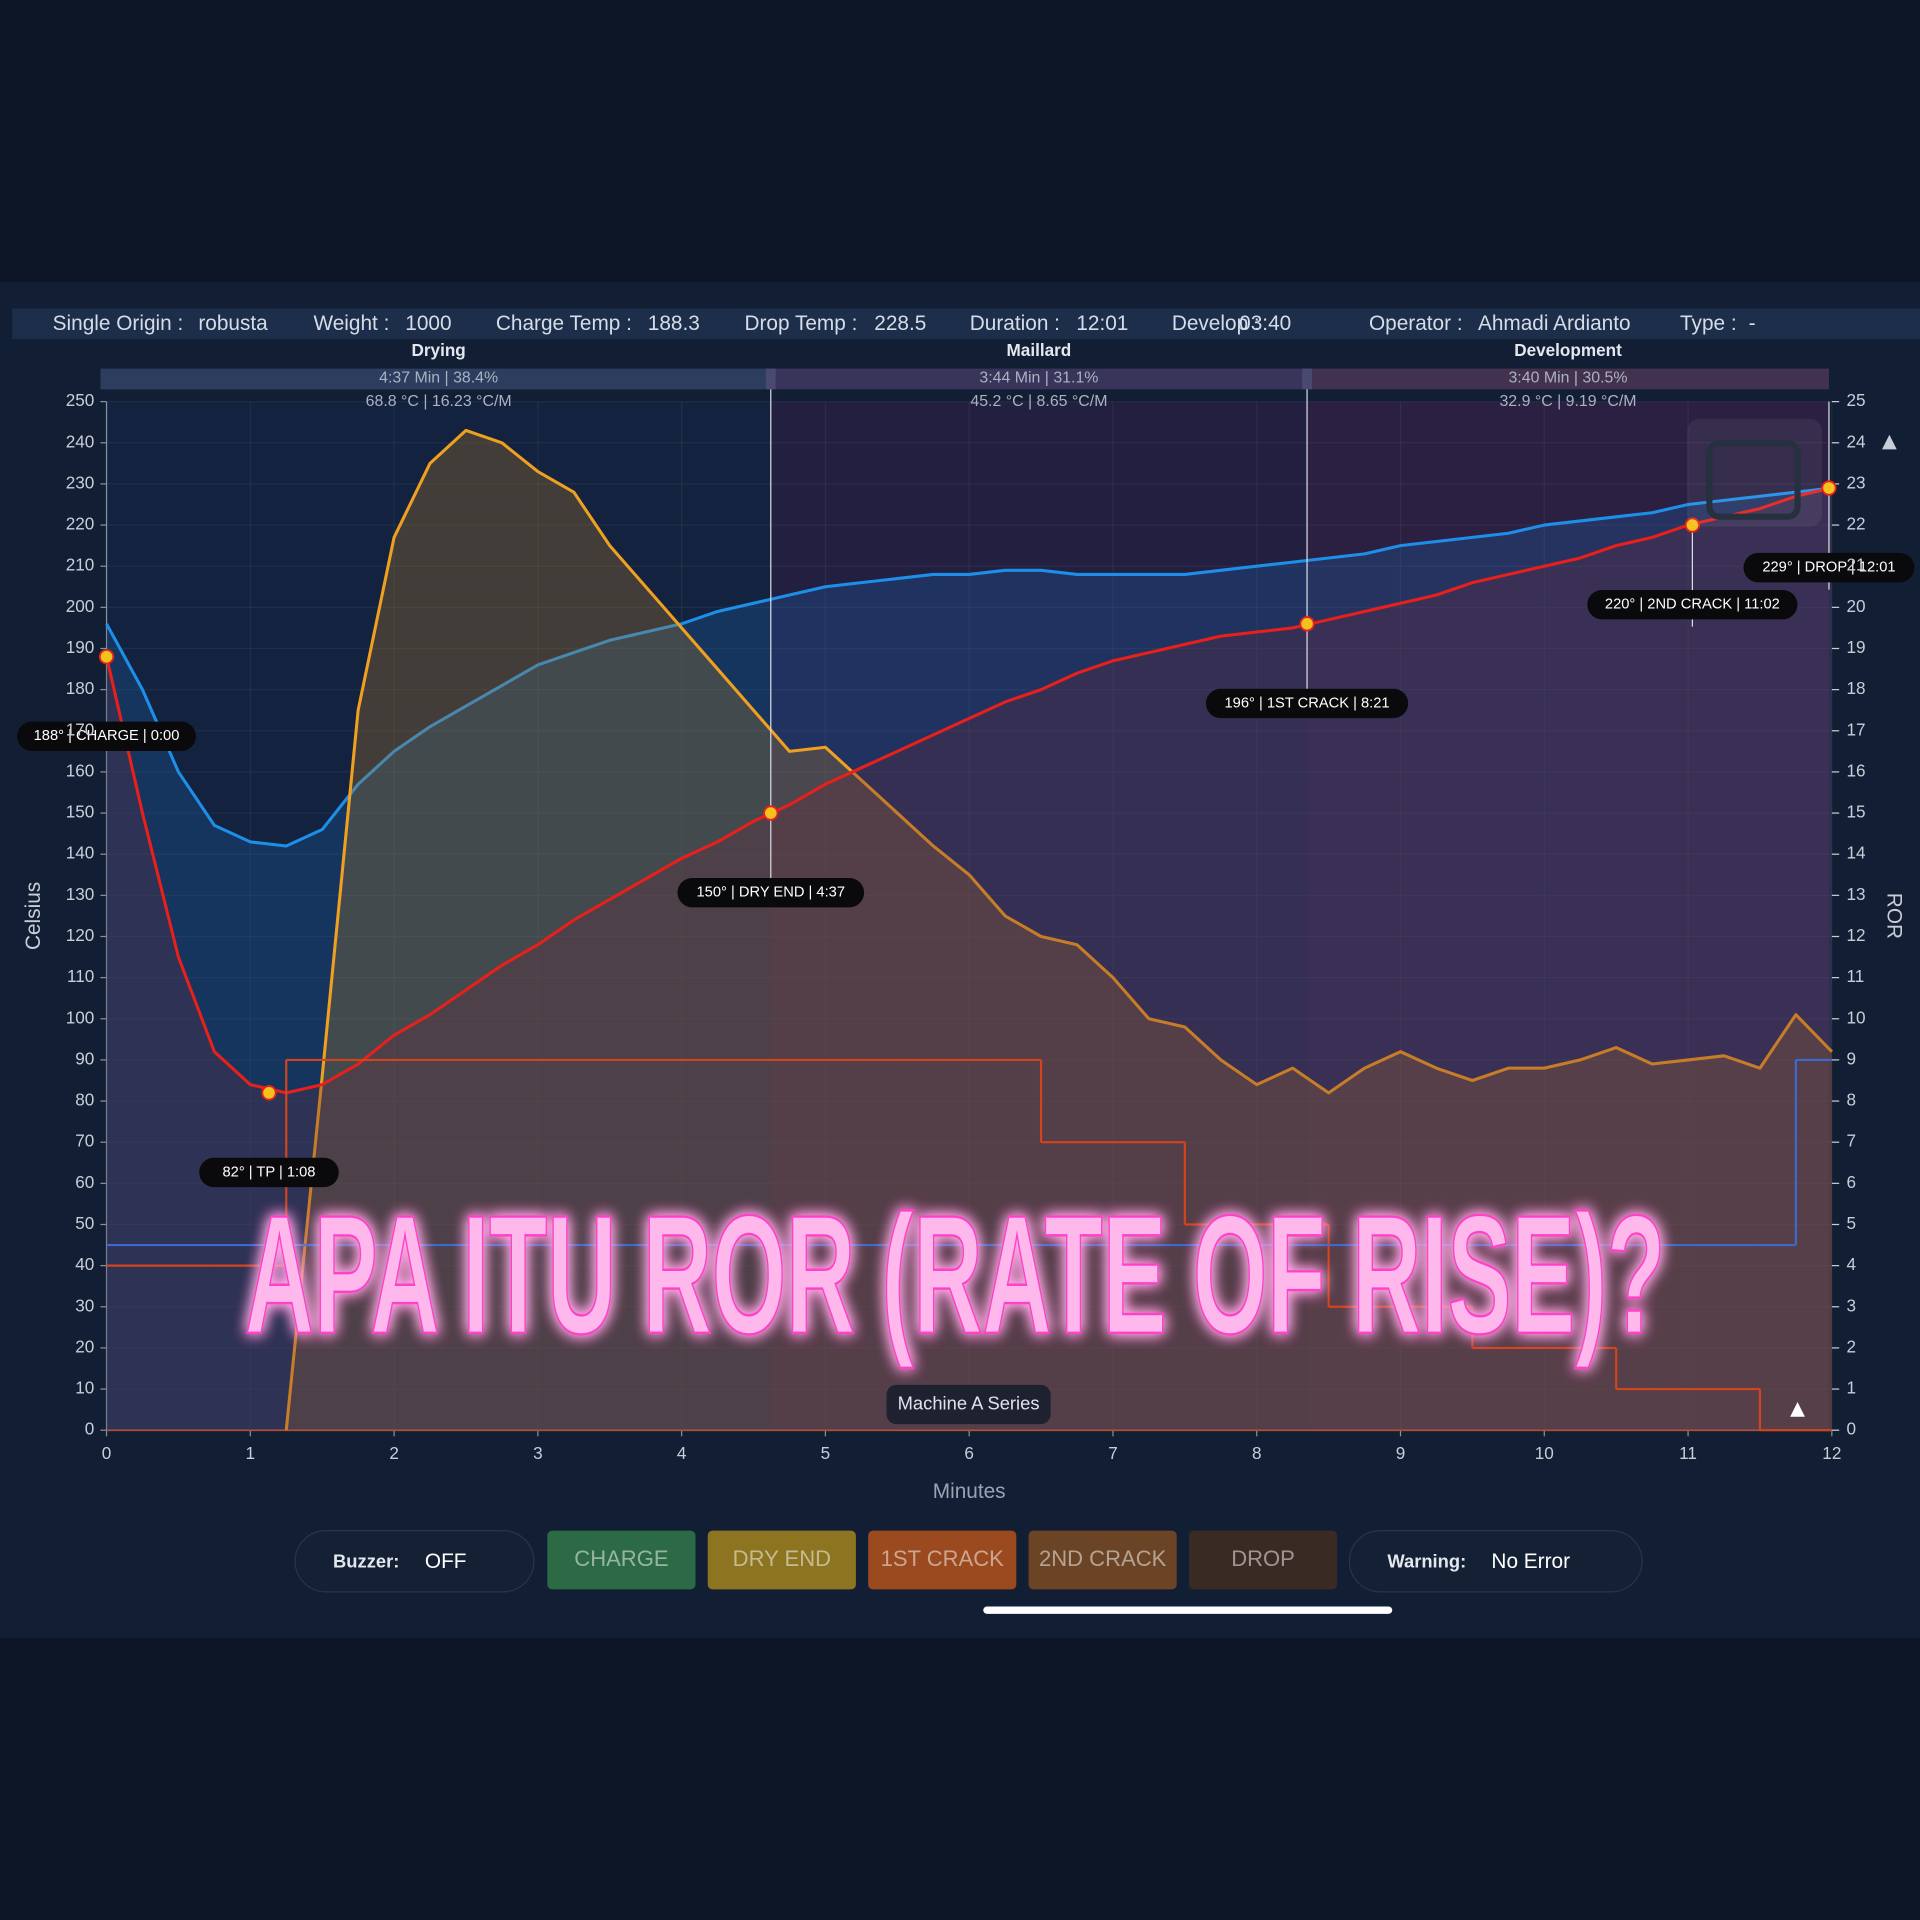  I want to click on info-label: Duration :, so click(1015, 323).